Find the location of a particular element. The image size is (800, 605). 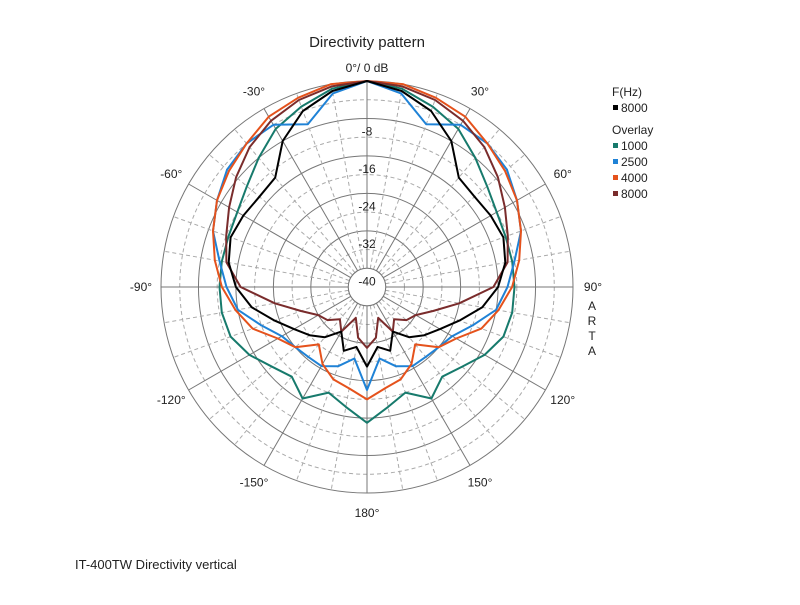

angle-label: 180° is located at coordinates (367, 513).